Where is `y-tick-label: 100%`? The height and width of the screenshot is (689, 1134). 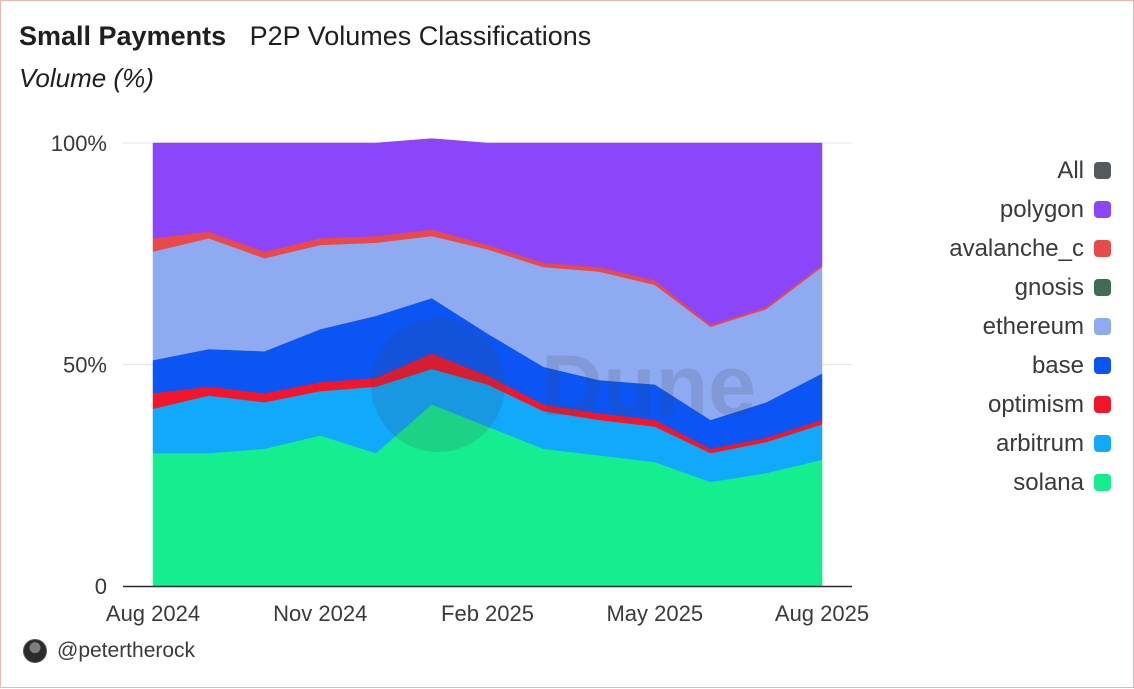 y-tick-label: 100% is located at coordinates (79, 143).